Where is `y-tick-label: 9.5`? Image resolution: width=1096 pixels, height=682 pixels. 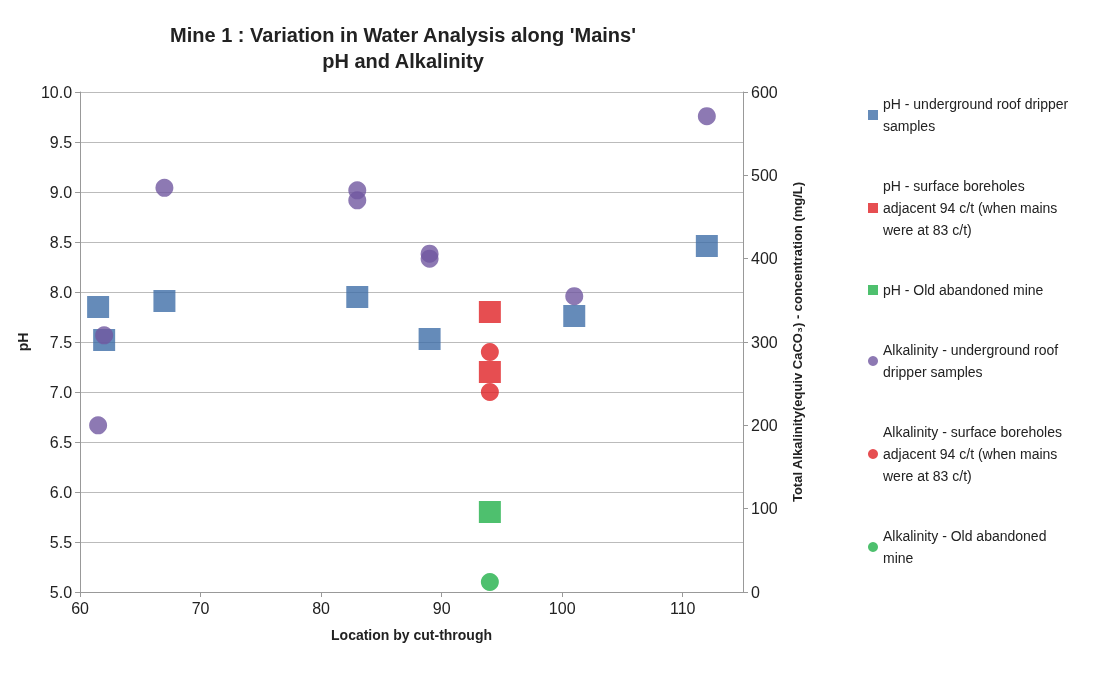
y-tick-label: 9.5 is located at coordinates (61, 142).